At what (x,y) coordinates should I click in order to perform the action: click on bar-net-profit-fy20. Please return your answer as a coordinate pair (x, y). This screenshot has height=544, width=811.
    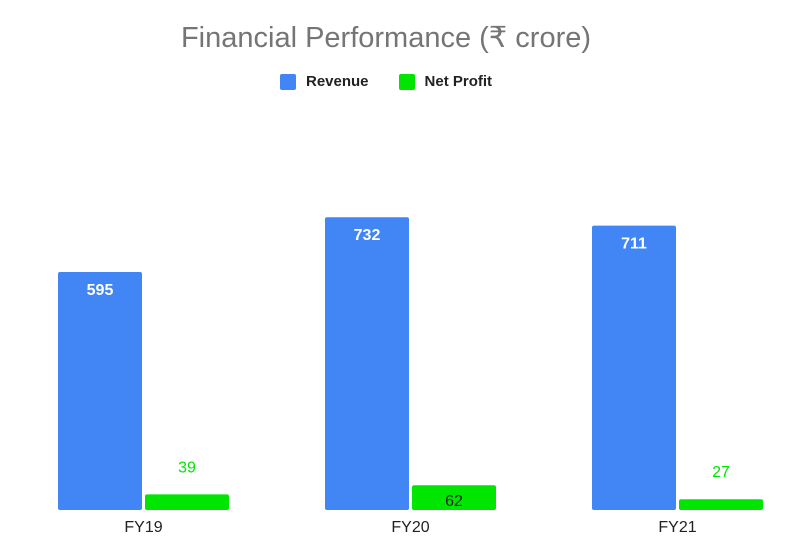
    Looking at the image, I should click on (454, 497).